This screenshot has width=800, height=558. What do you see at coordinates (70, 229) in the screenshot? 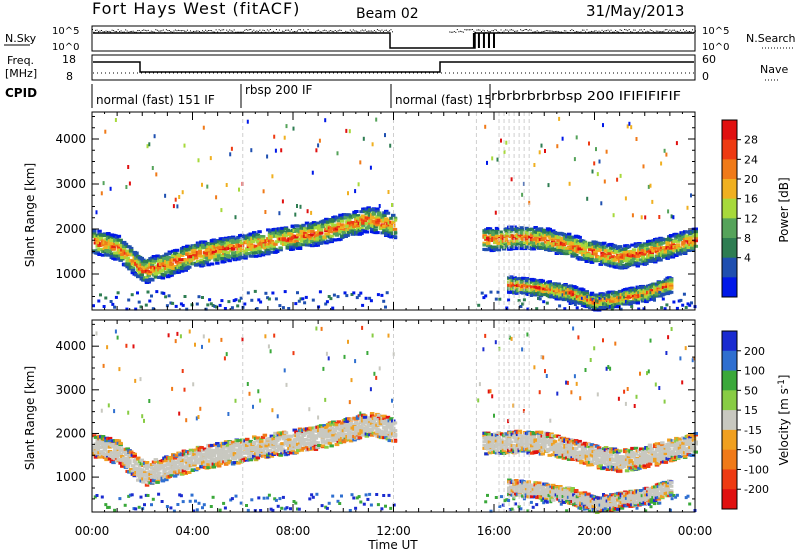
I see `y-tick-label: 2000` at bounding box center [70, 229].